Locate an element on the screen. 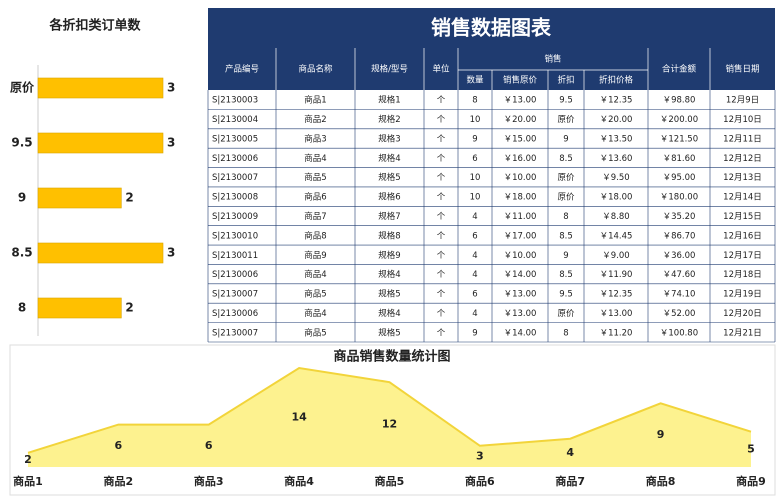  area-value-label: 3 is located at coordinates (480, 455).